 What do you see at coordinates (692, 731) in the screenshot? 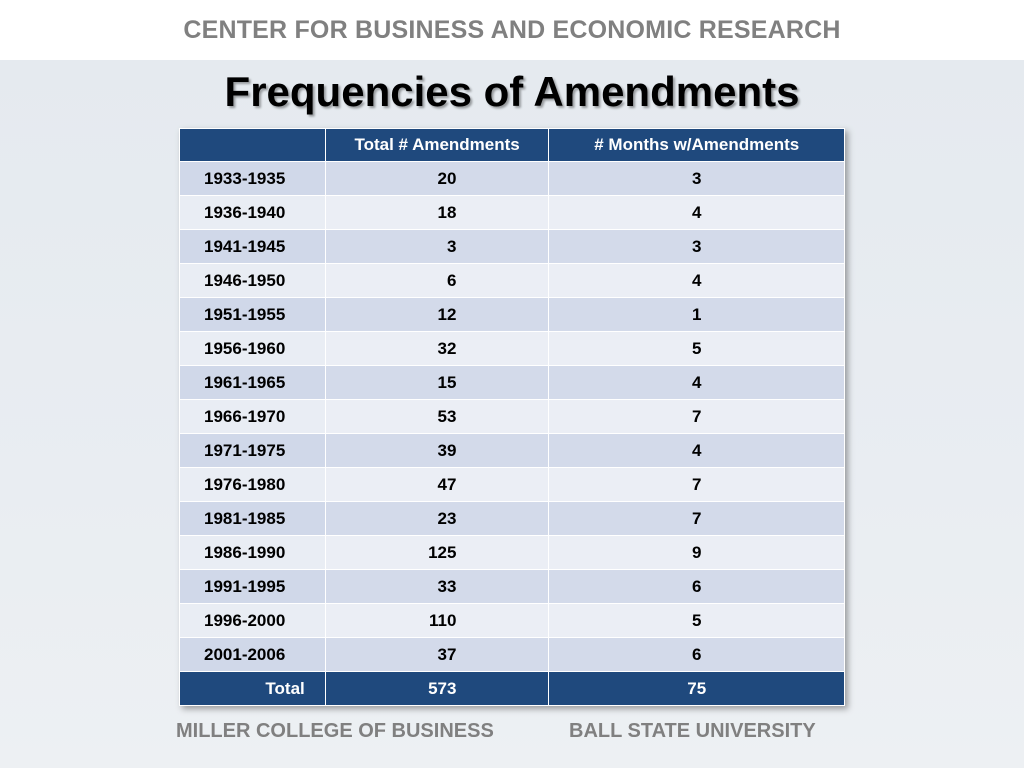
I see `footer-university: BALL STATE UNIVERSITY` at bounding box center [692, 731].